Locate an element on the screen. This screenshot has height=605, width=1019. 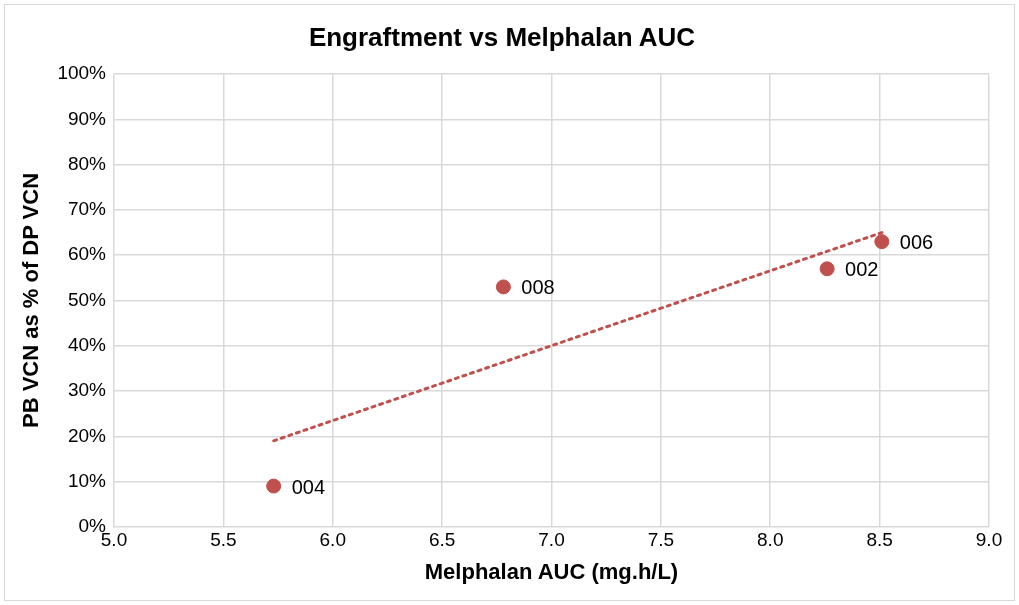
y-tick-label: 30% is located at coordinates (87, 390).